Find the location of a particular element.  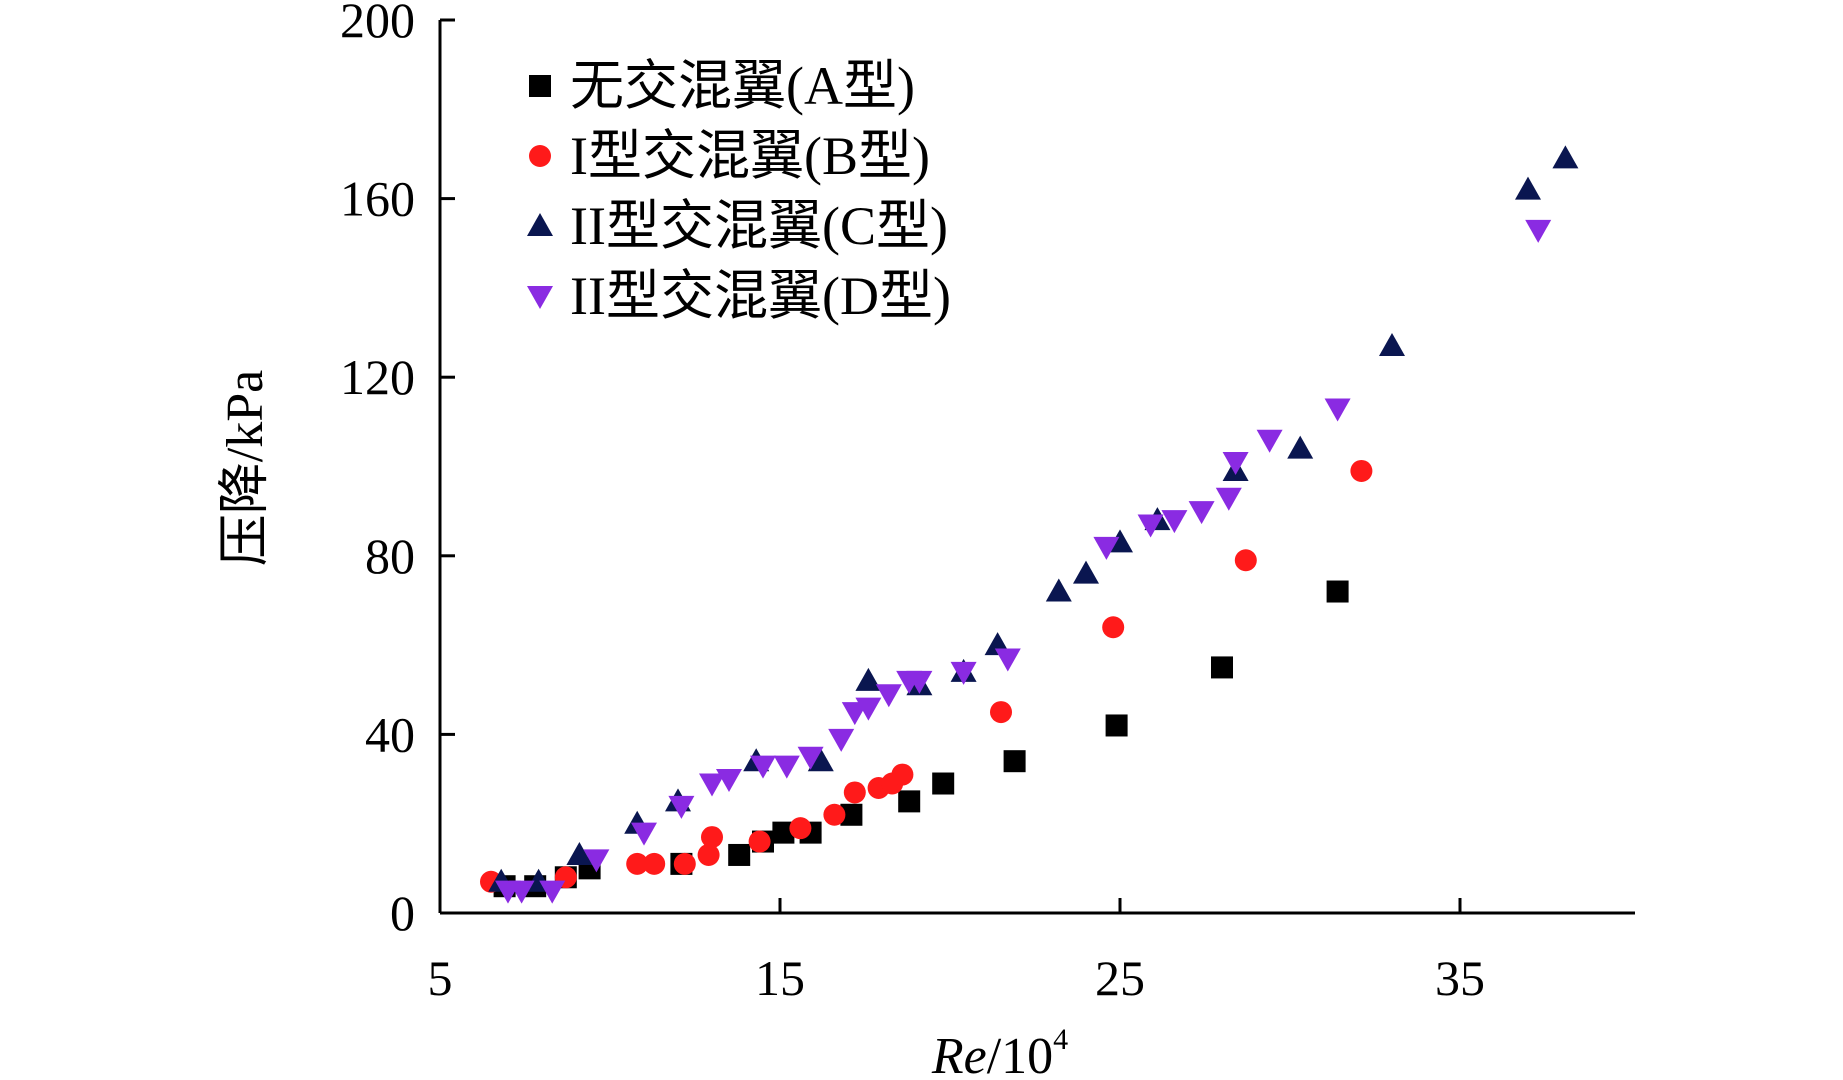

x-tick-label-5: 5 is located at coordinates (440, 978).